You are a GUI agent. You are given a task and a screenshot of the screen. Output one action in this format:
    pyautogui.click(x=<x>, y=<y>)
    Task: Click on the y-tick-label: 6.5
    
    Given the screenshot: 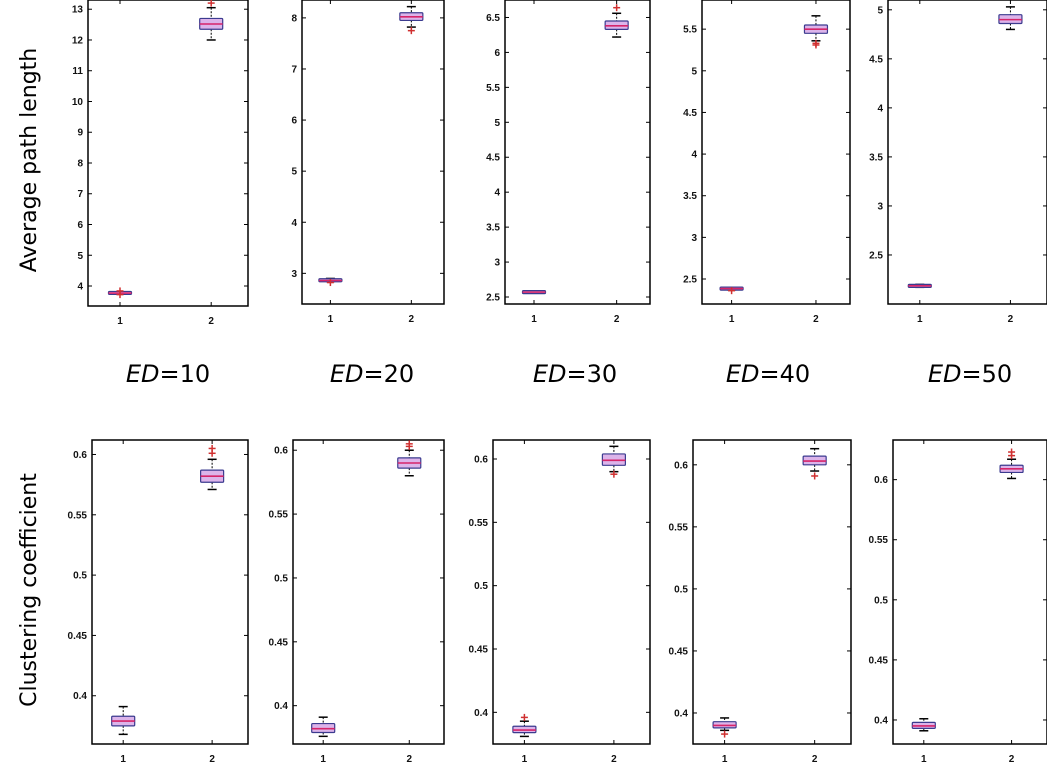 What is the action you would take?
    pyautogui.click(x=493, y=18)
    